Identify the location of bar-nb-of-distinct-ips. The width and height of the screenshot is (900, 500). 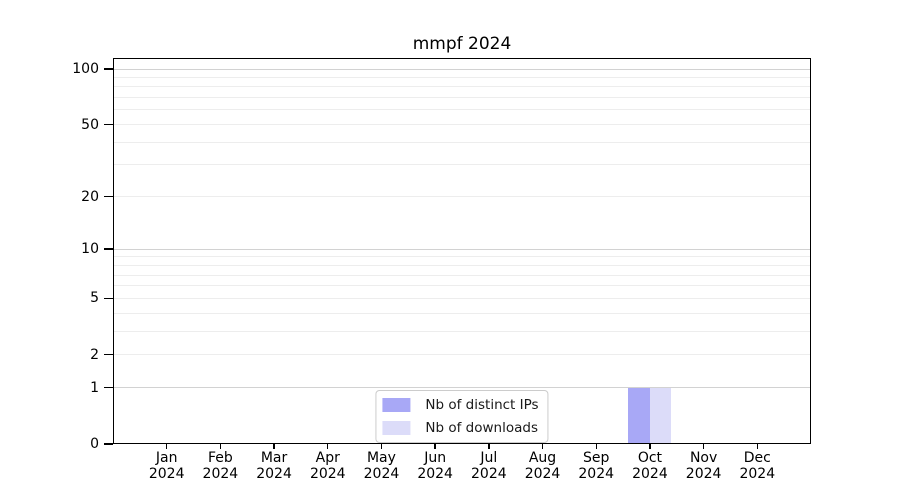
(639, 415).